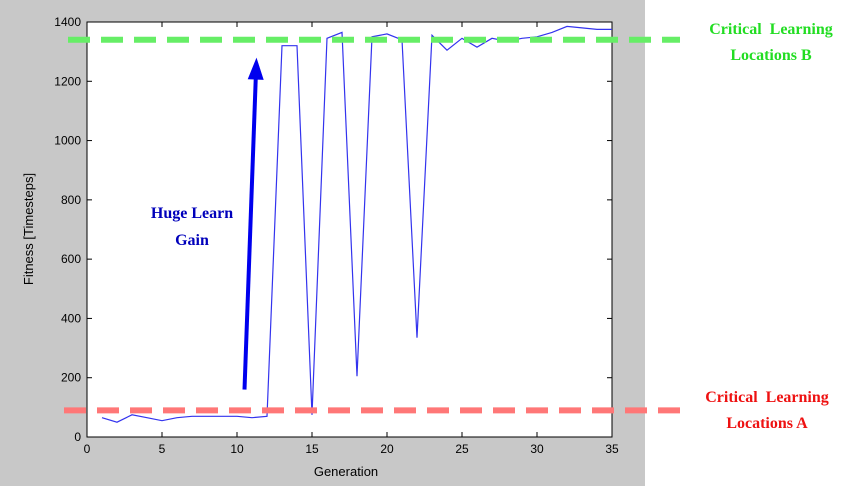 The width and height of the screenshot is (848, 486). I want to click on x-tick-label: 35, so click(612, 449).